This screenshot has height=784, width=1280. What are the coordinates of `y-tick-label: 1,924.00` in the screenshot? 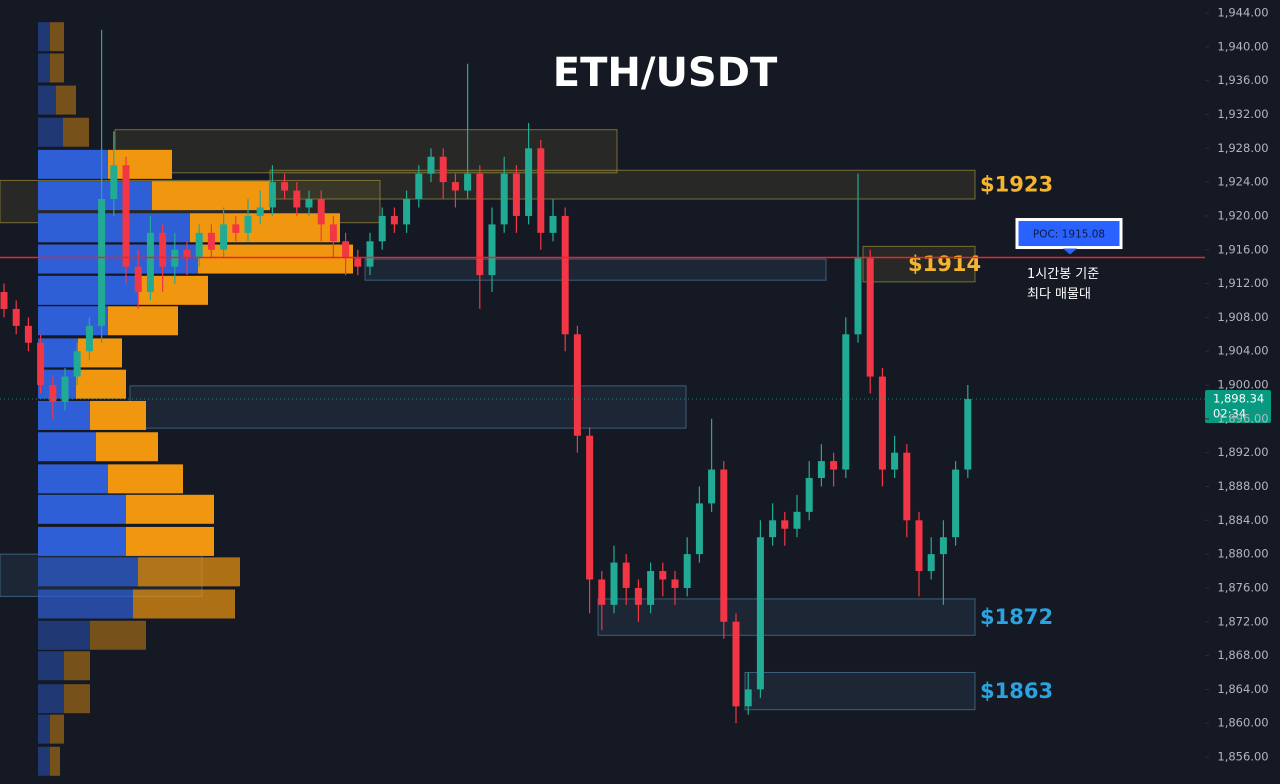 It's located at (1242, 182).